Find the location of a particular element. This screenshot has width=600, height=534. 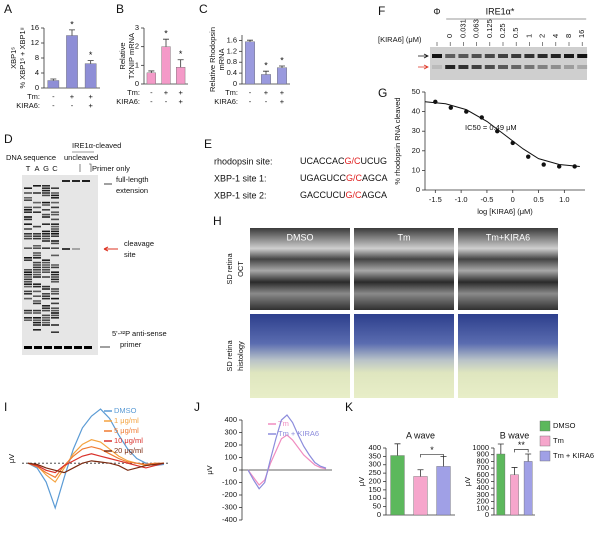

column-label: Tm+KIRA6 is located at coordinates (508, 237).